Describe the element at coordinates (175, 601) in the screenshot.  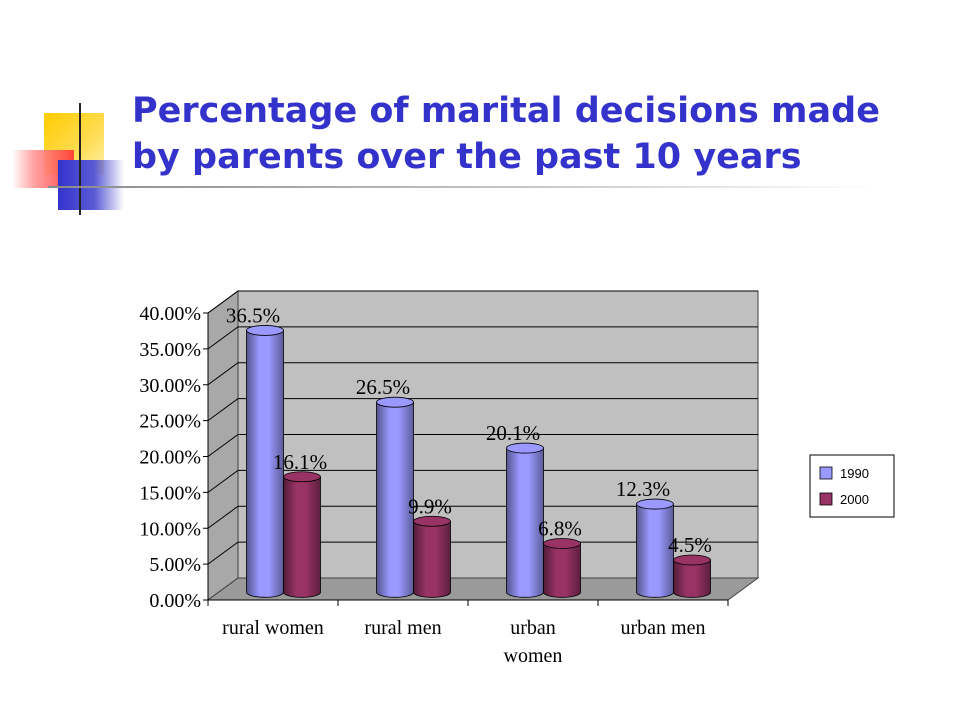
I see `y-tick-label: 0.00%` at that location.